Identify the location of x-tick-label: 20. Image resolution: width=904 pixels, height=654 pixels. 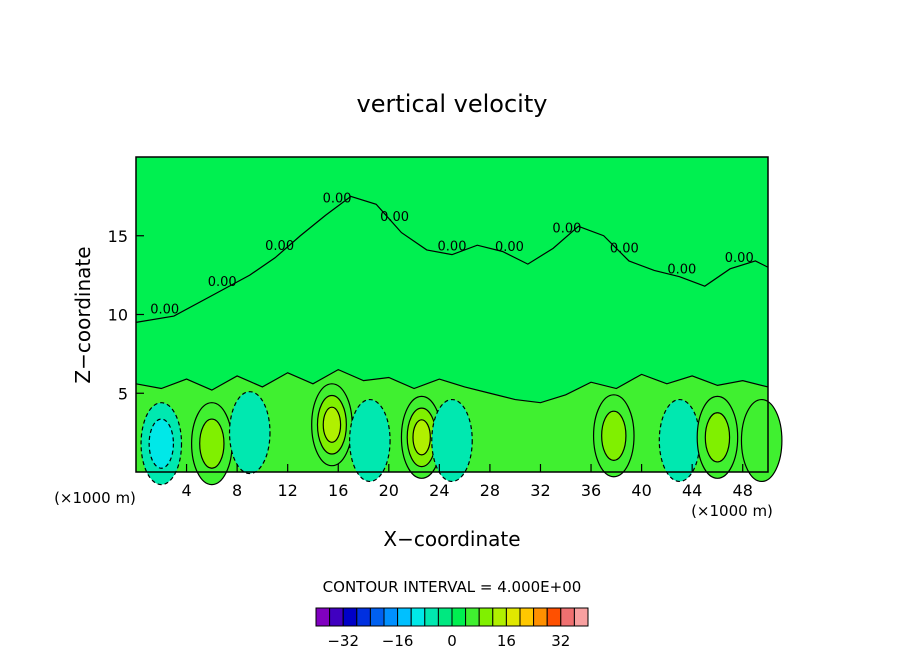
(389, 490).